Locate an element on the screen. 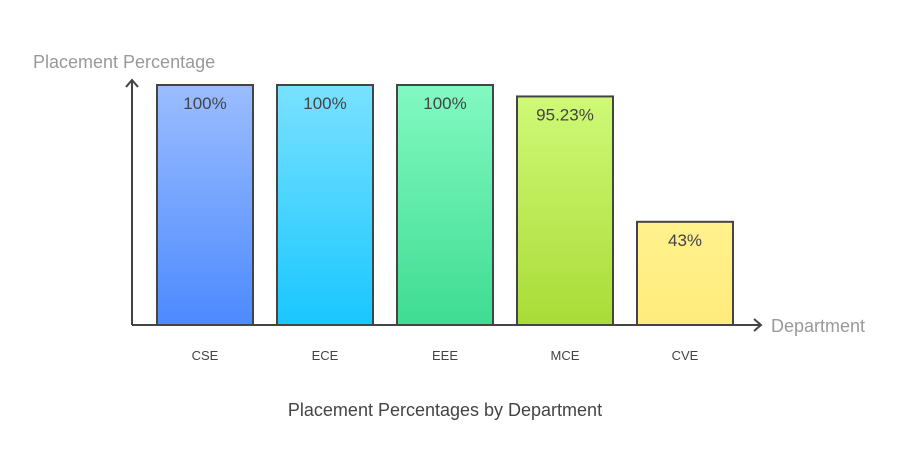  bar-eee is located at coordinates (445, 205).